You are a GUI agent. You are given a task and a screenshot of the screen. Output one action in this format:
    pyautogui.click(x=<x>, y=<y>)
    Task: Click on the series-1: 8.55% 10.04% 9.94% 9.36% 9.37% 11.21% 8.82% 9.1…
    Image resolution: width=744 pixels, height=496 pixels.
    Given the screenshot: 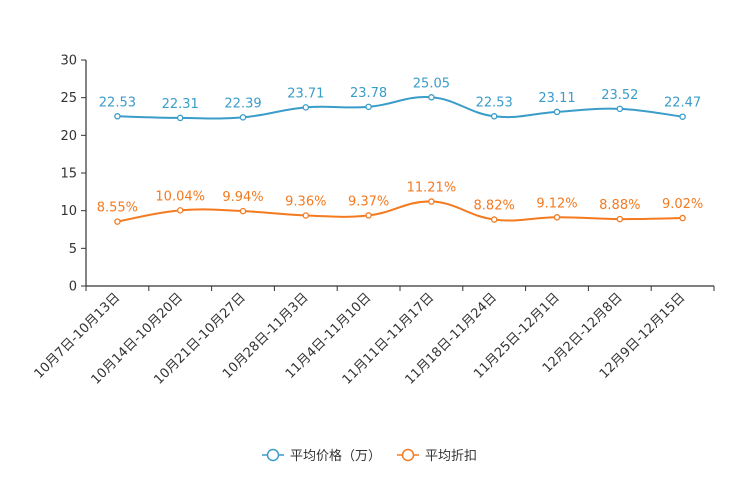 What is the action you would take?
    pyautogui.click(x=400, y=203)
    